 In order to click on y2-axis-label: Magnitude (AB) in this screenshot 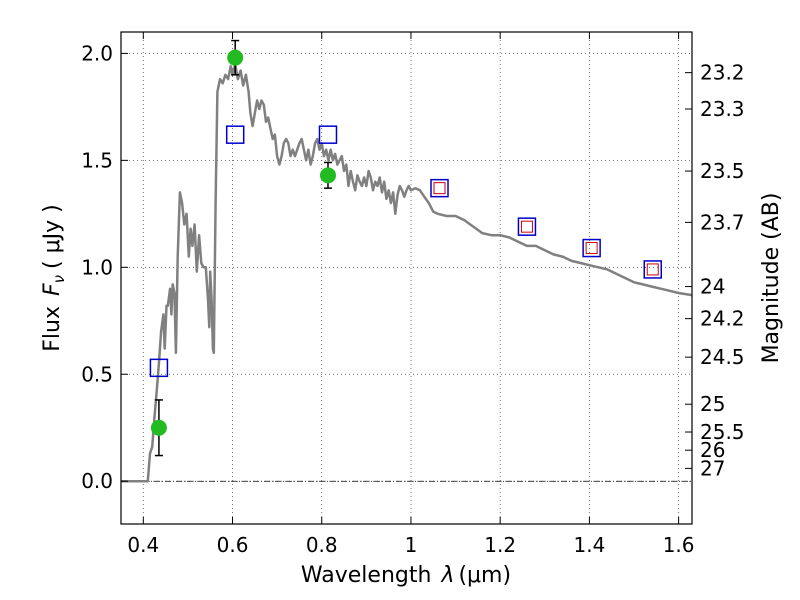, I will do `click(771, 278)`.